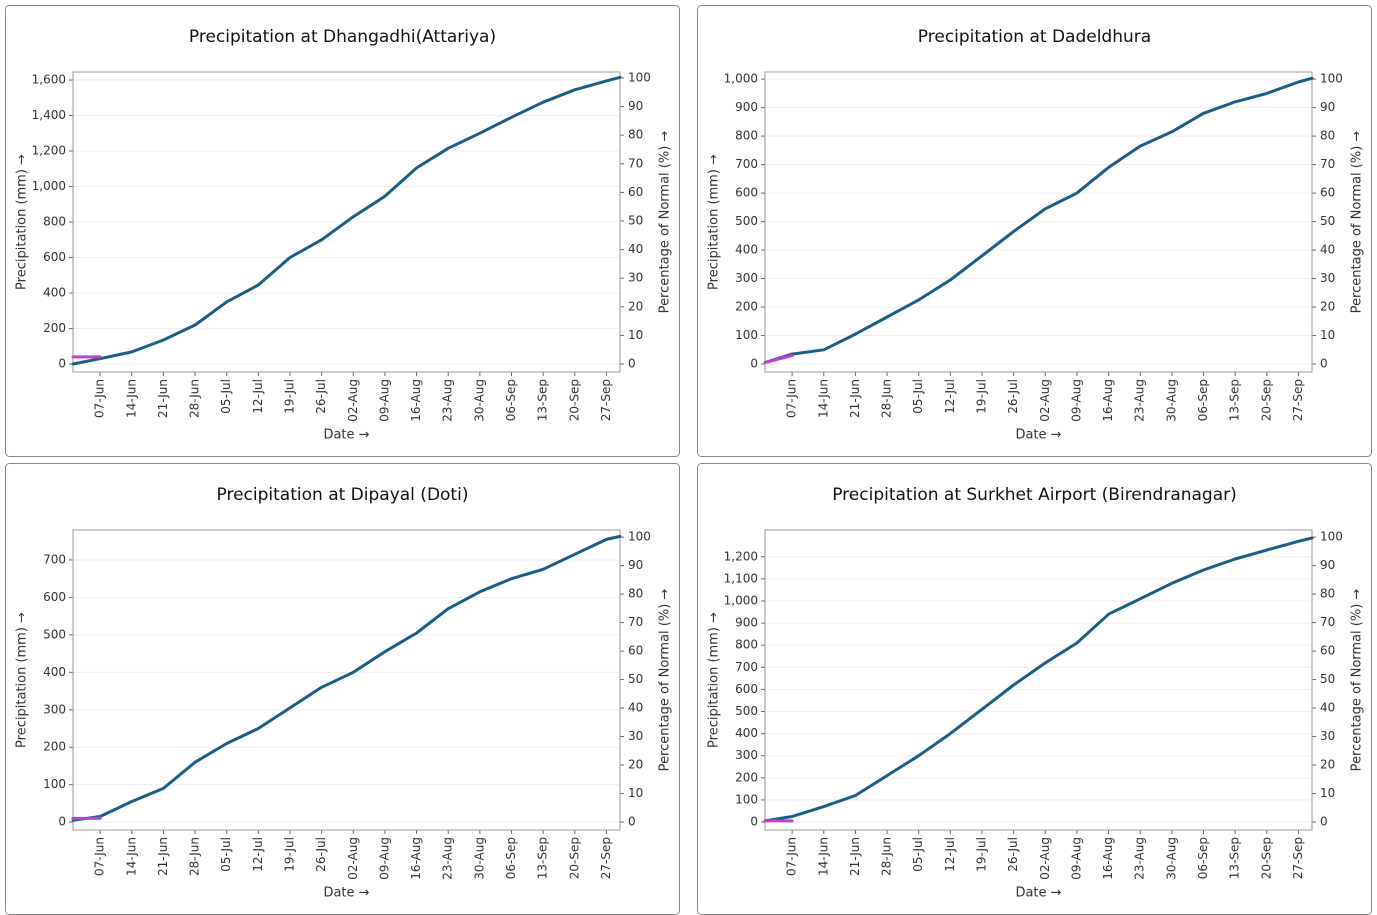 Image resolution: width=1377 pixels, height=915 pixels. I want to click on x-tick-label: 02-Aug, so click(1045, 858).